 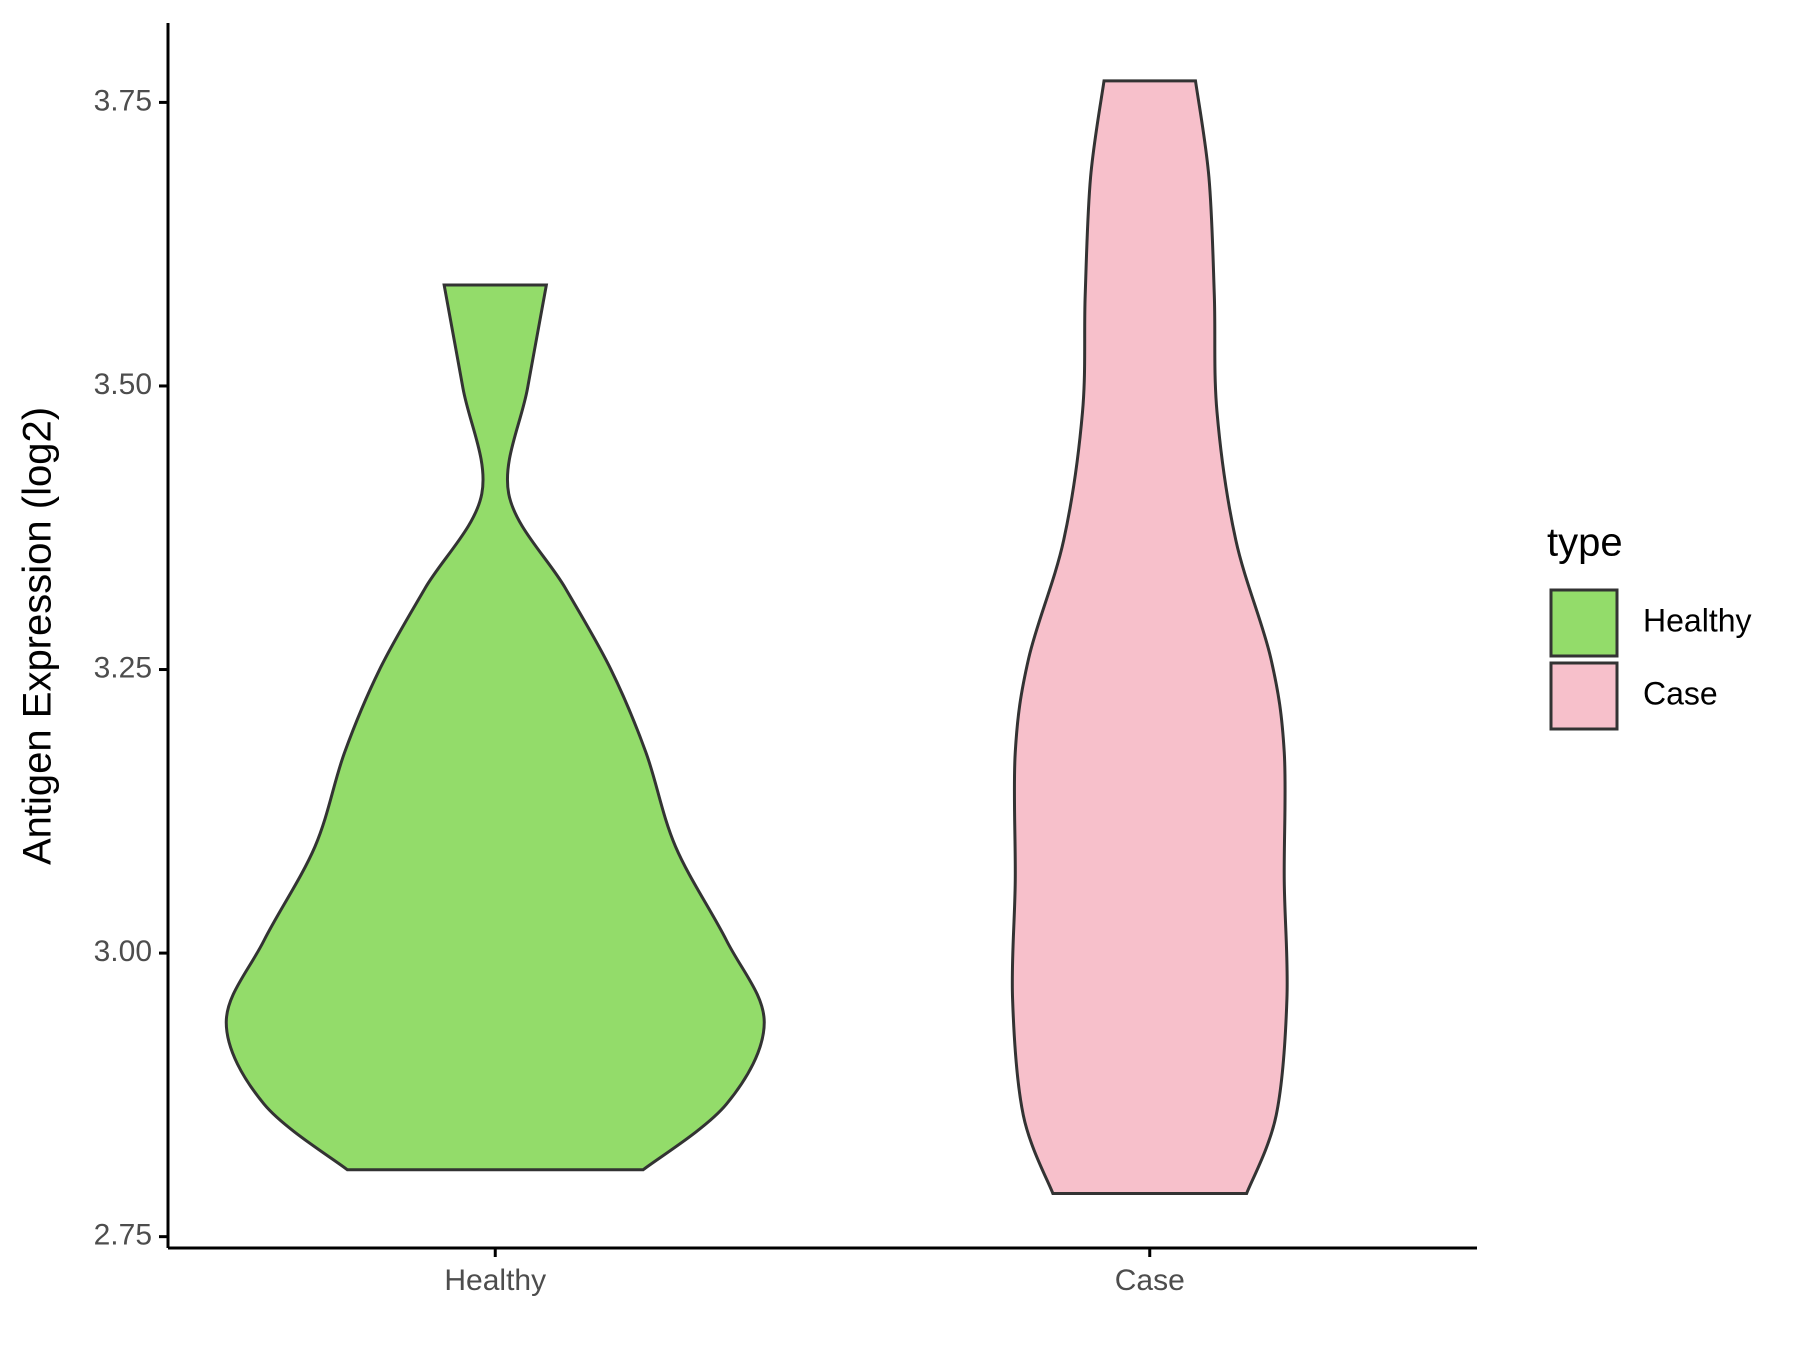 I want to click on legend-label: Case, so click(x=1680, y=693).